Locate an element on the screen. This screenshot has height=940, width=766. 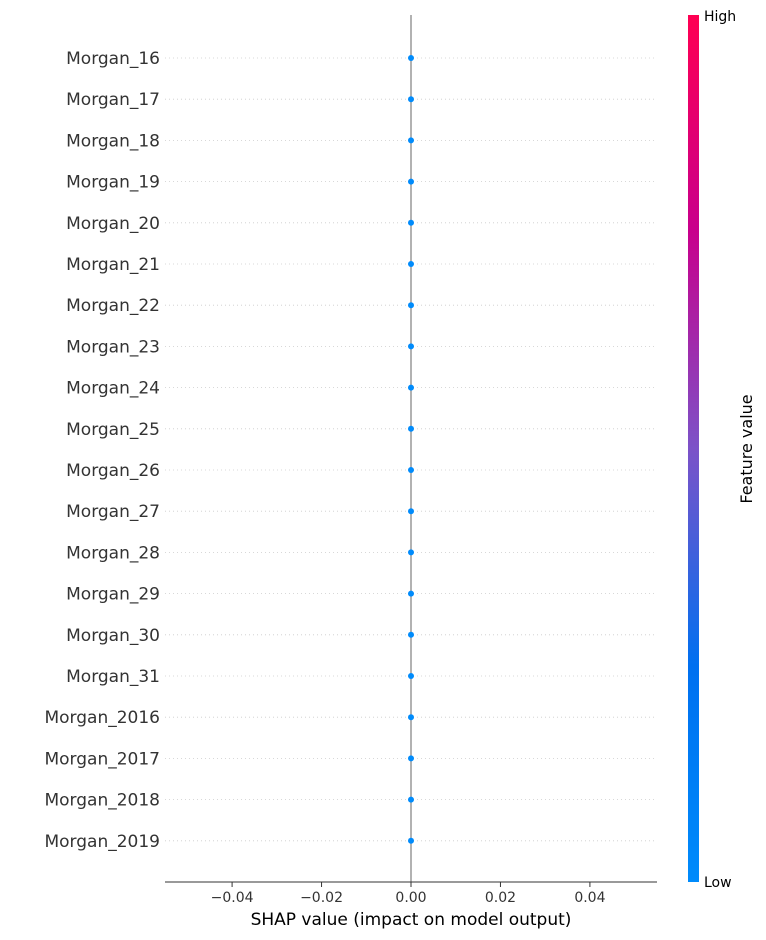
feature-label: Morgan_19 is located at coordinates (113, 183).